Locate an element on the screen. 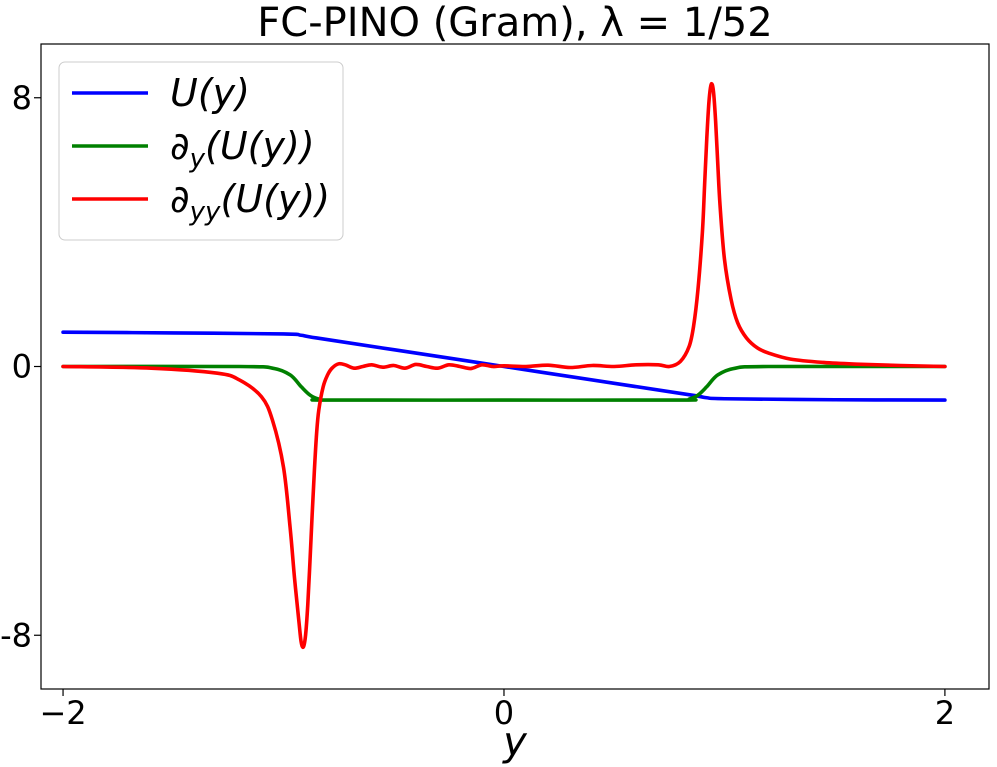 This screenshot has width=997, height=767. x-tick-label: 2 is located at coordinates (945, 713).